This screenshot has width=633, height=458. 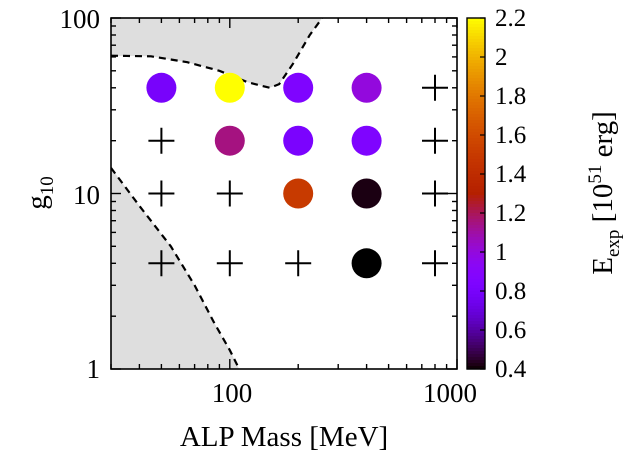 What do you see at coordinates (217, 53) in the screenshot?
I see `excluded-region-upper` at bounding box center [217, 53].